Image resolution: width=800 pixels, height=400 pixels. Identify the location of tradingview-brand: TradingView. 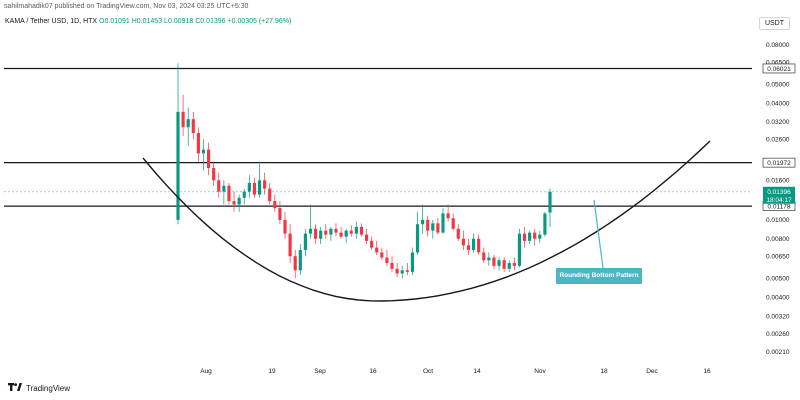
(48, 388).